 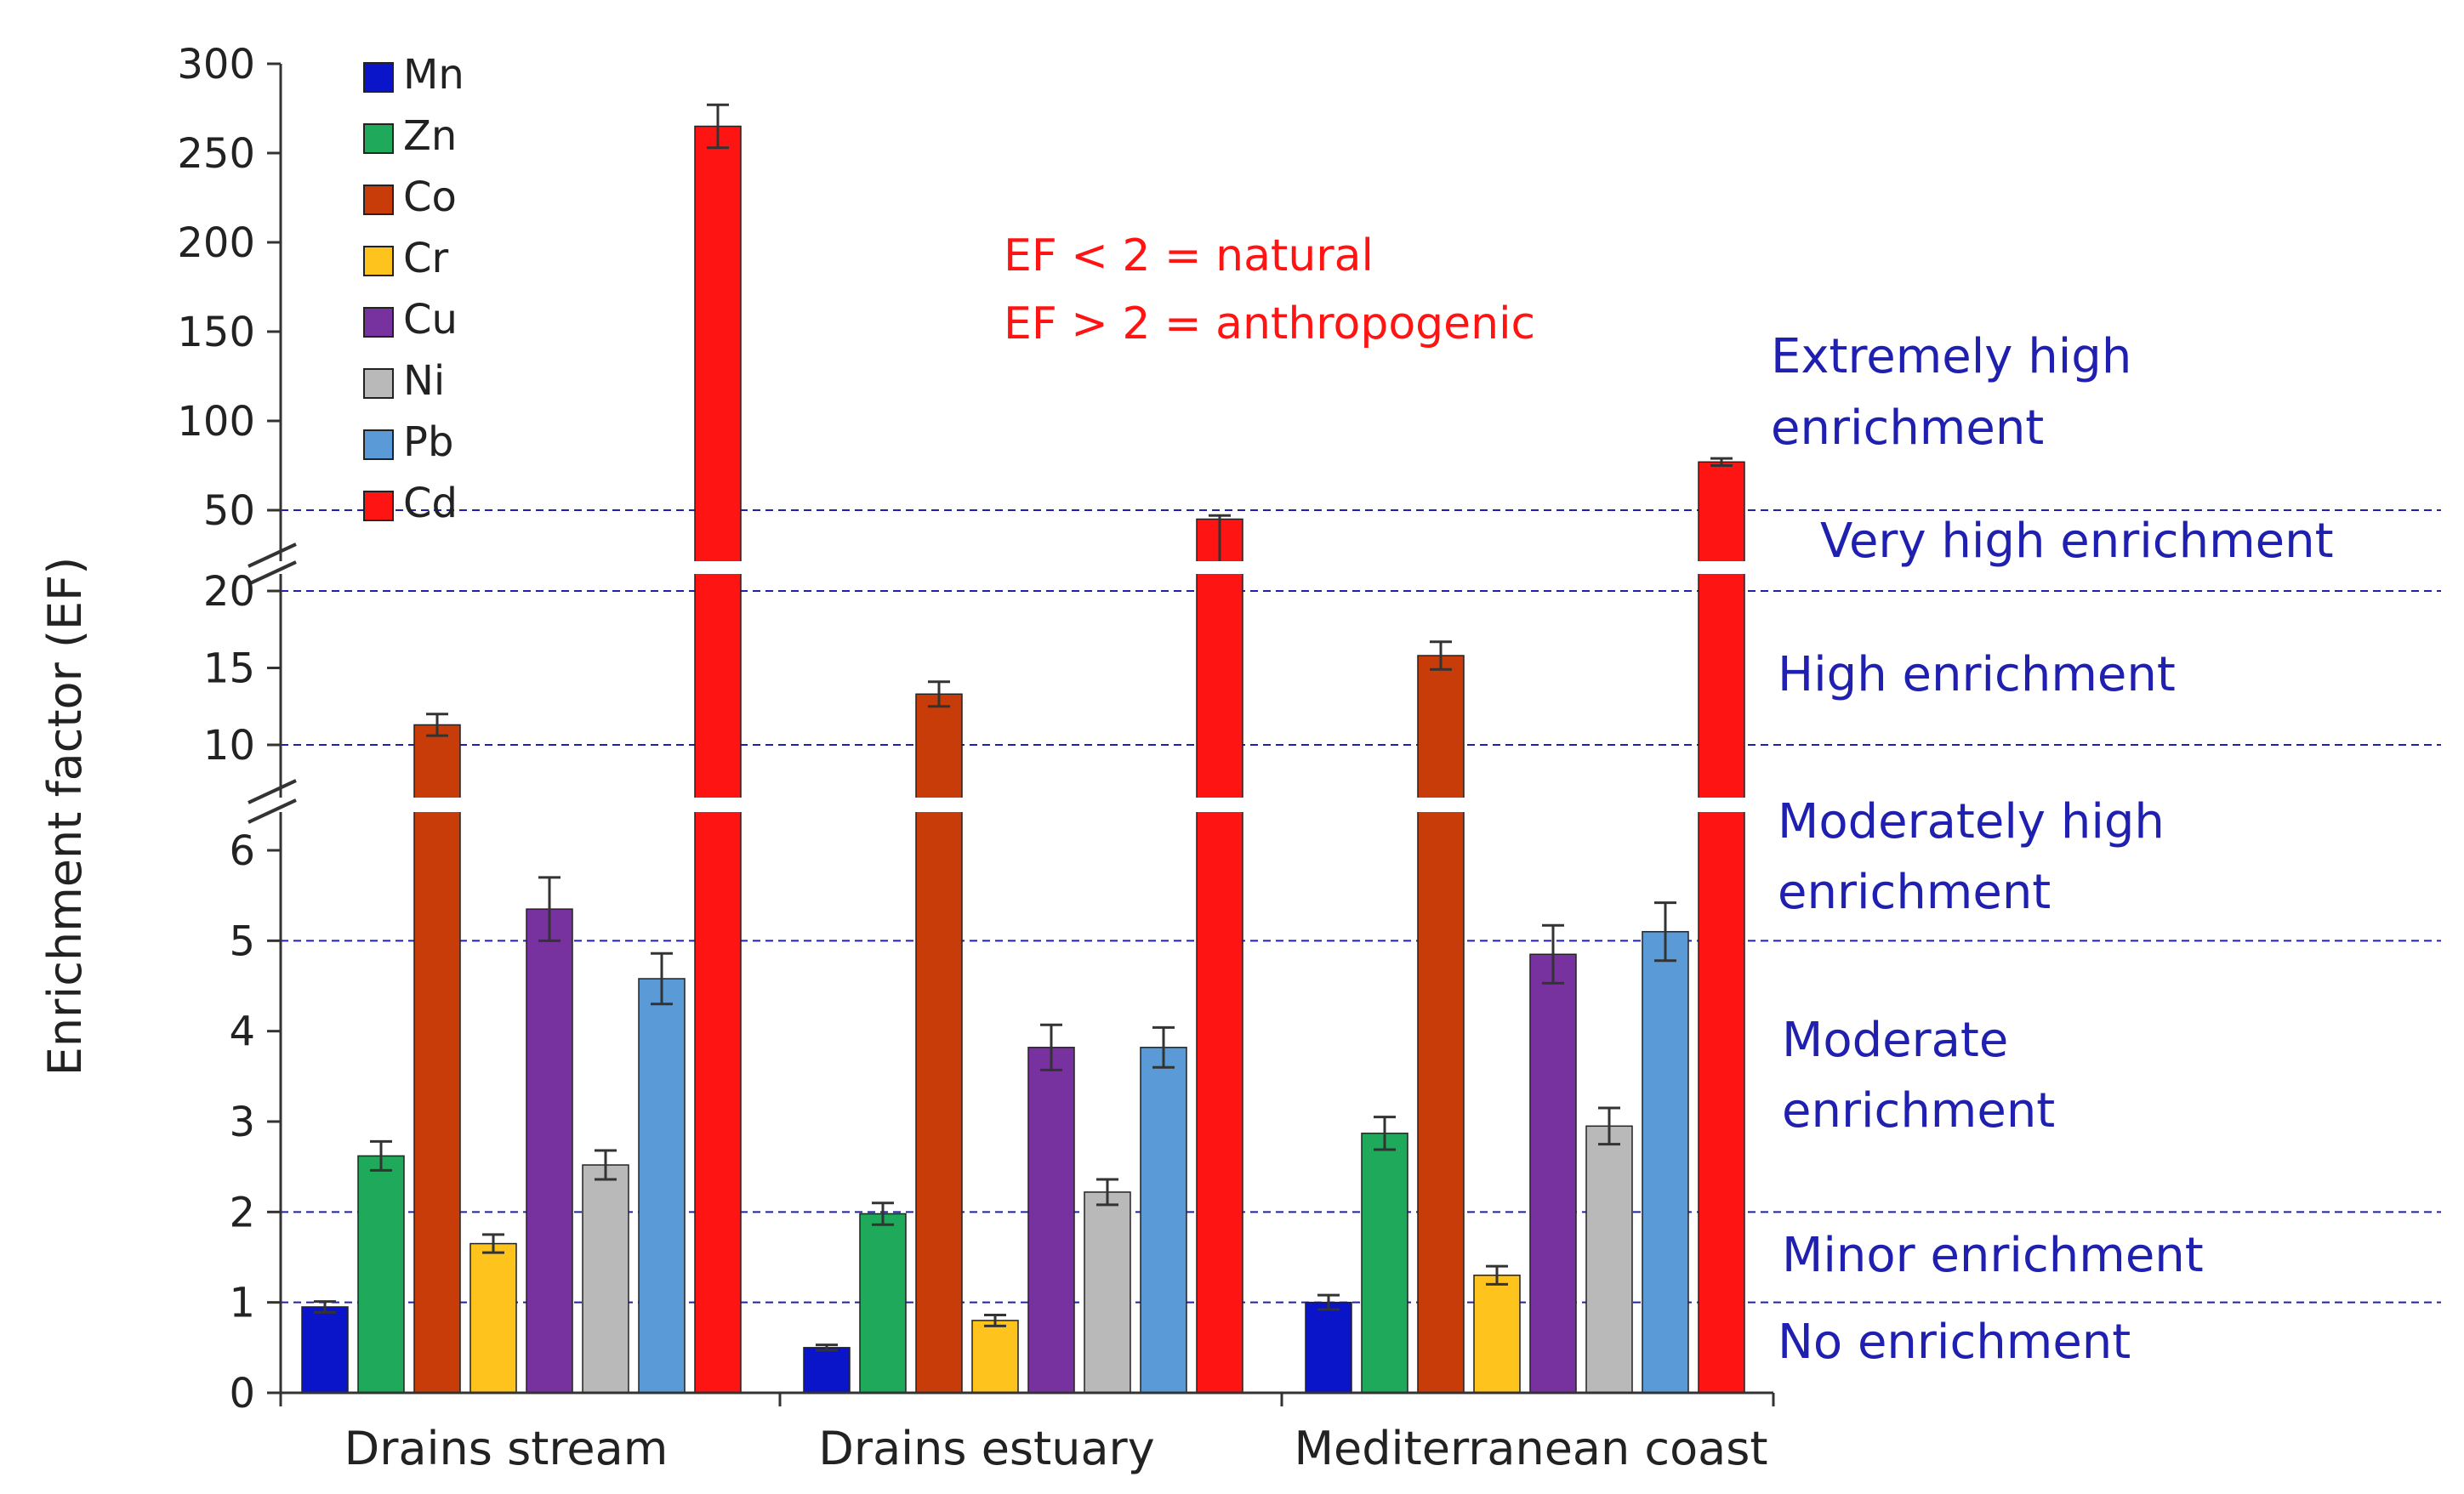 What do you see at coordinates (1530, 1448) in the screenshot?
I see `category-label: Mediterranean coast` at bounding box center [1530, 1448].